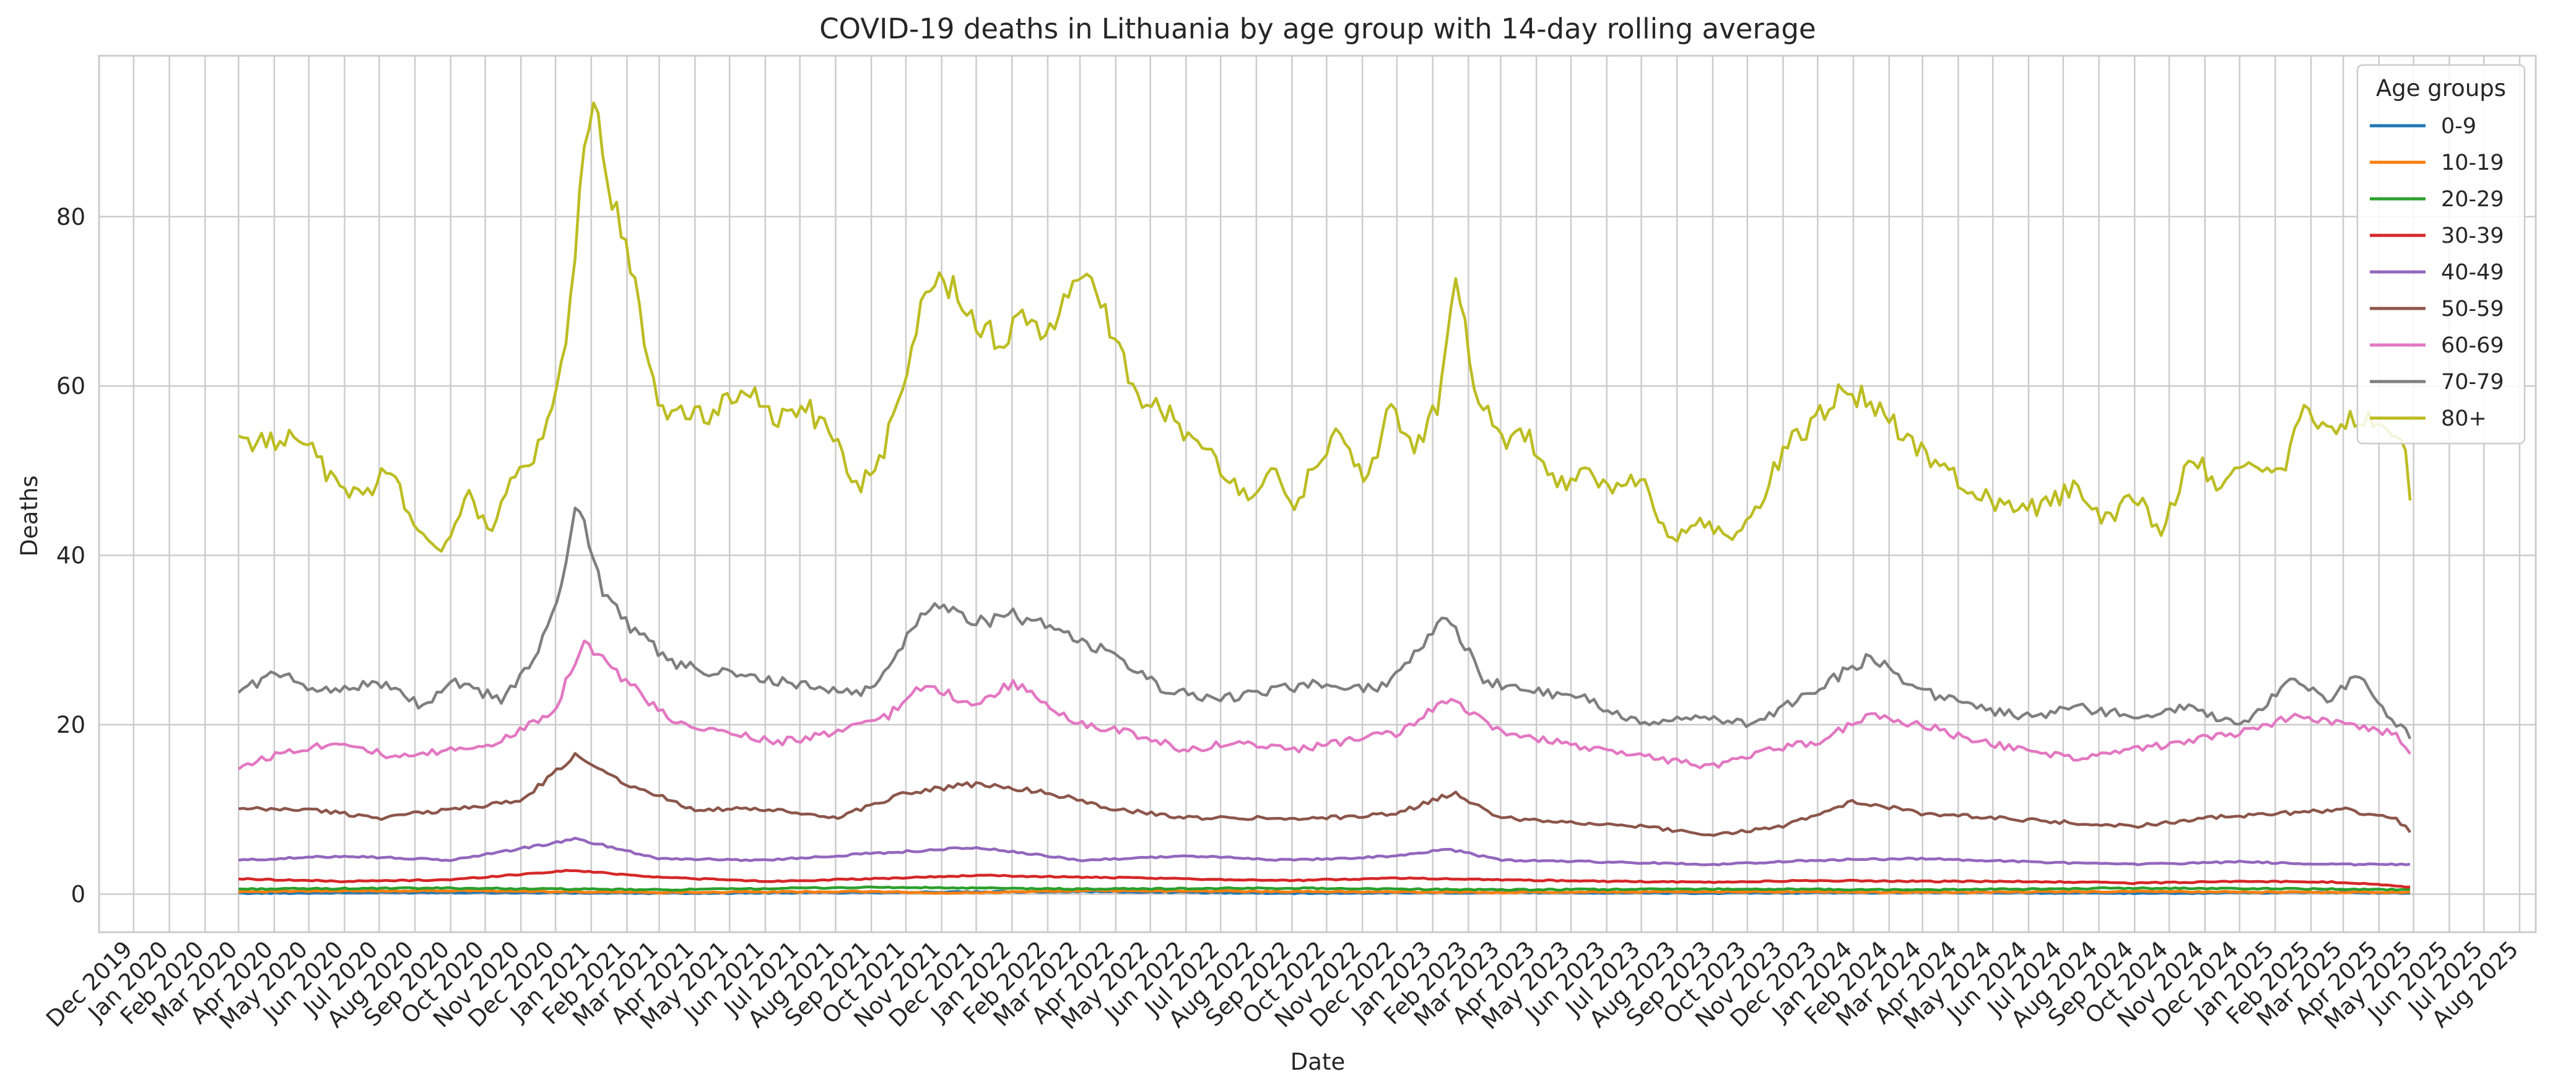 This screenshot has height=1092, width=2576. What do you see at coordinates (70, 386) in the screenshot?
I see `y-tick-label: 60` at bounding box center [70, 386].